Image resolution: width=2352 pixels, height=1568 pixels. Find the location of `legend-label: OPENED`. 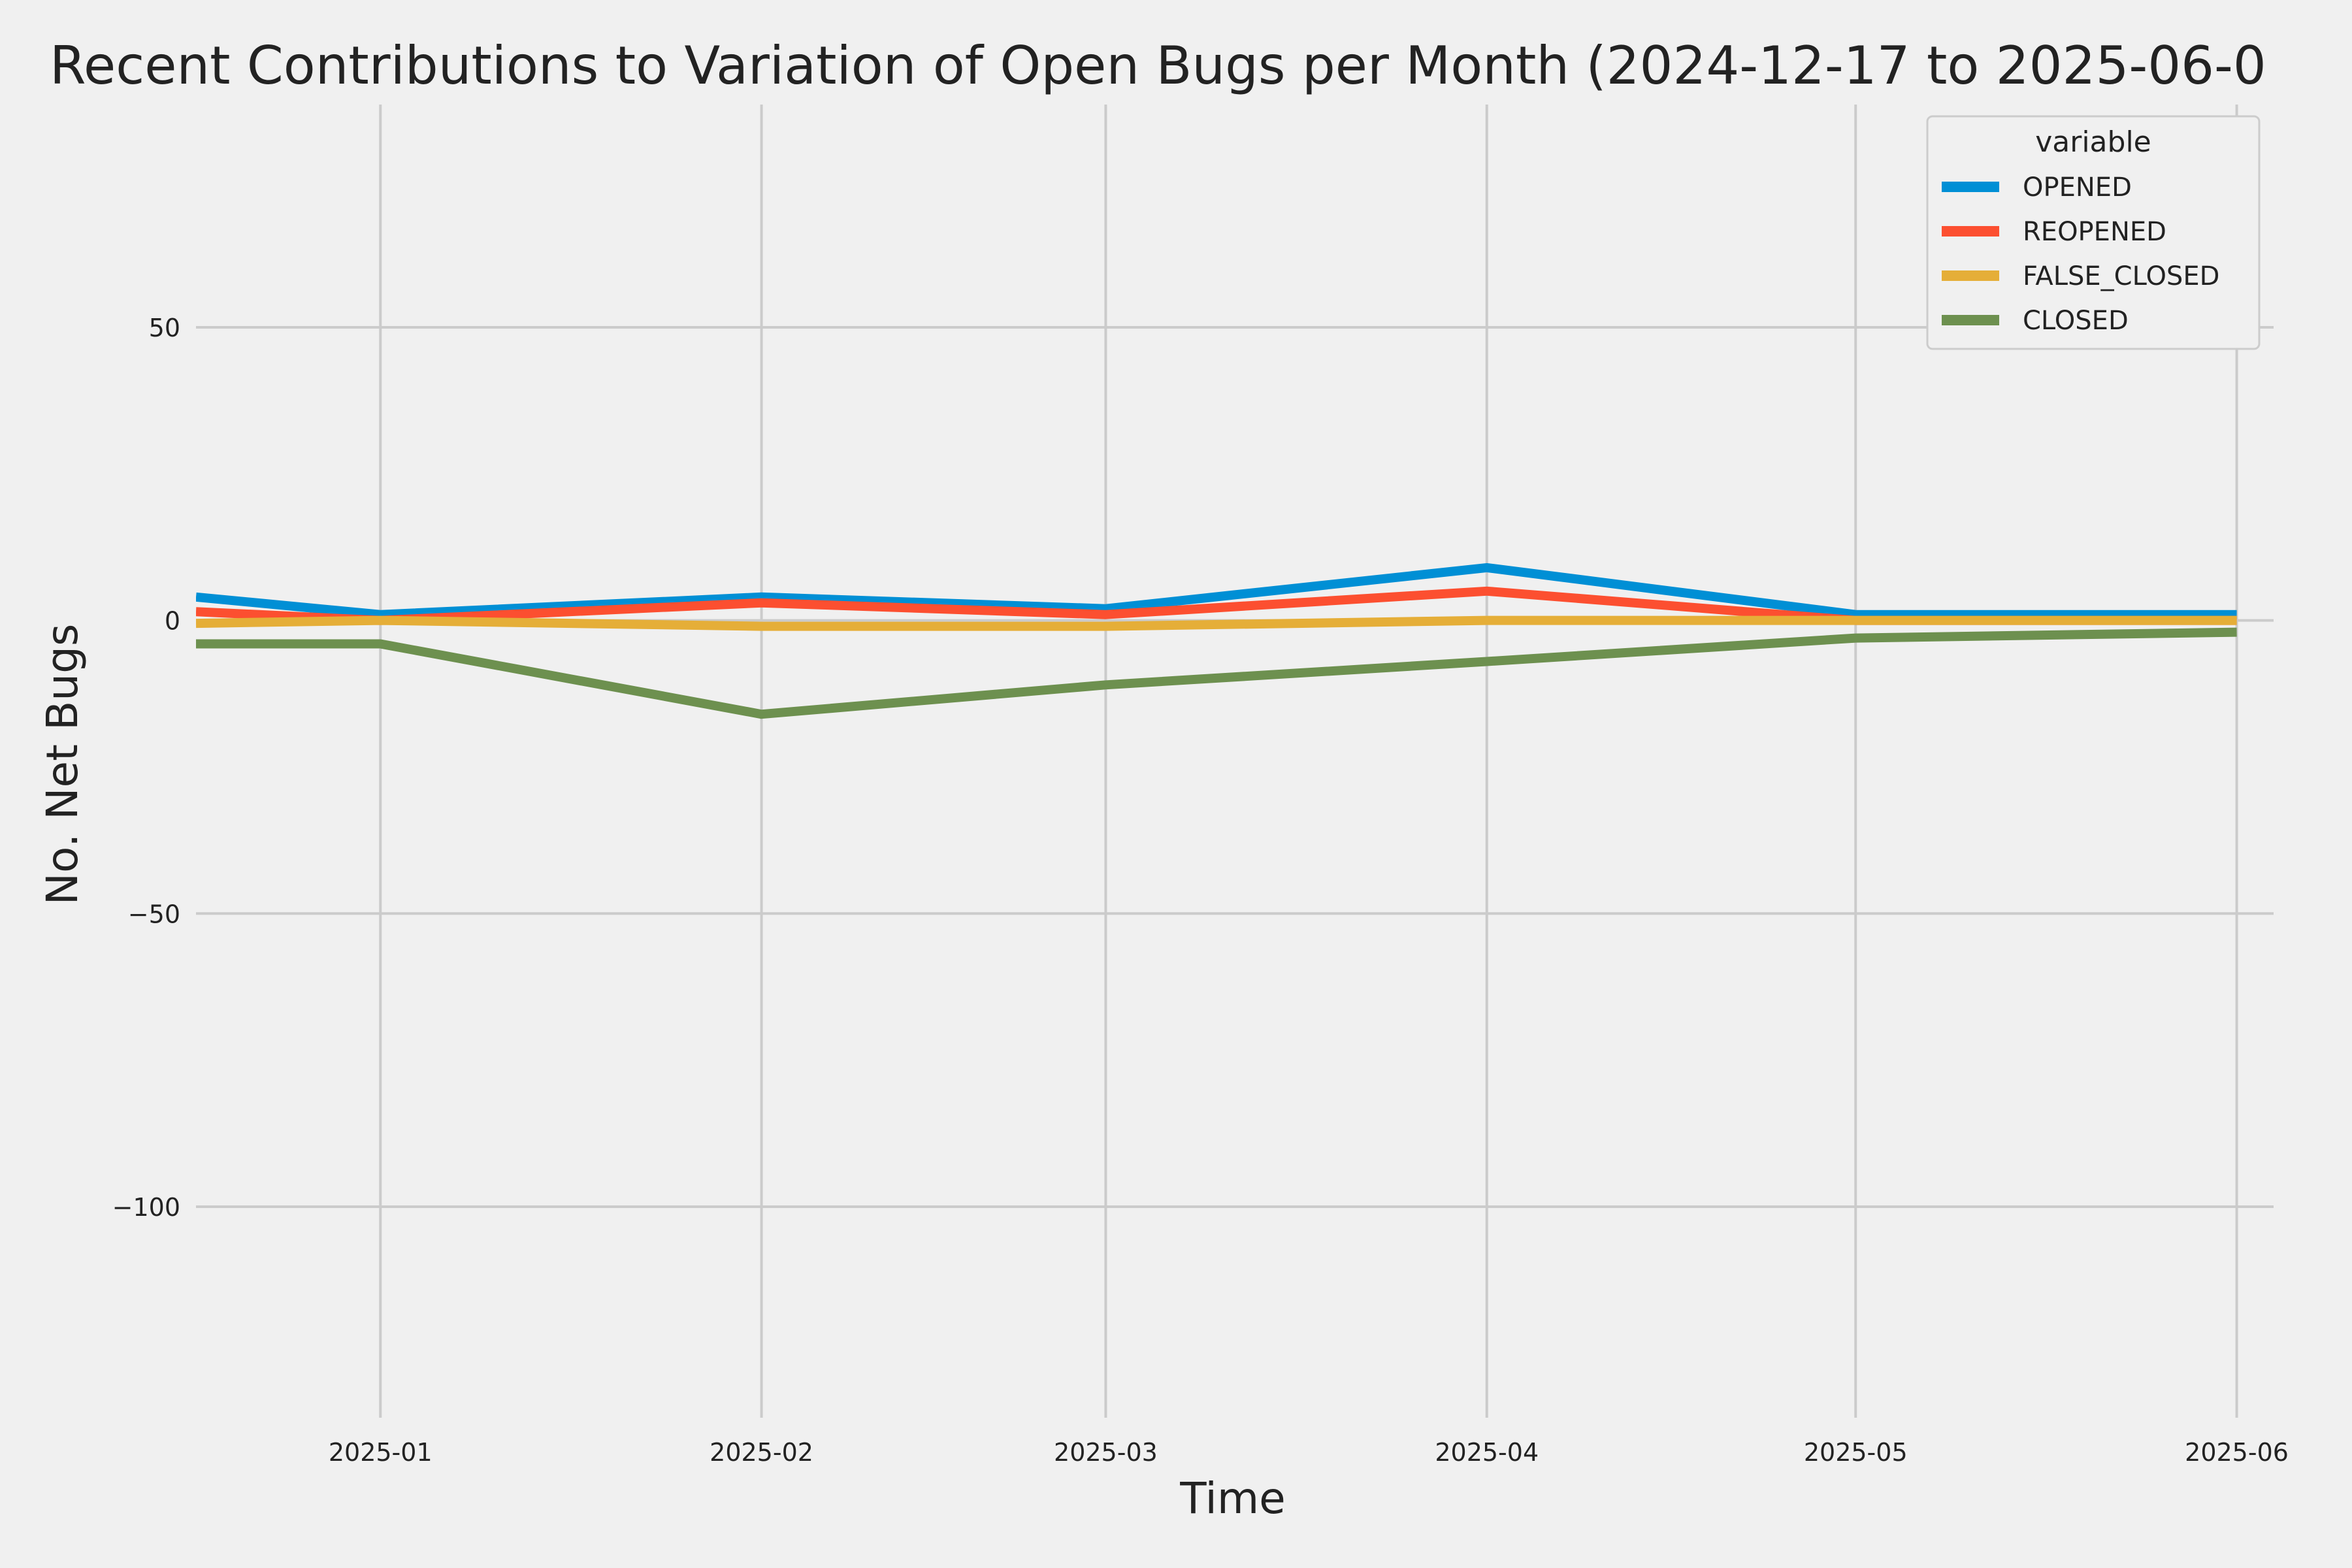

legend-label: OPENED is located at coordinates (2077, 187).